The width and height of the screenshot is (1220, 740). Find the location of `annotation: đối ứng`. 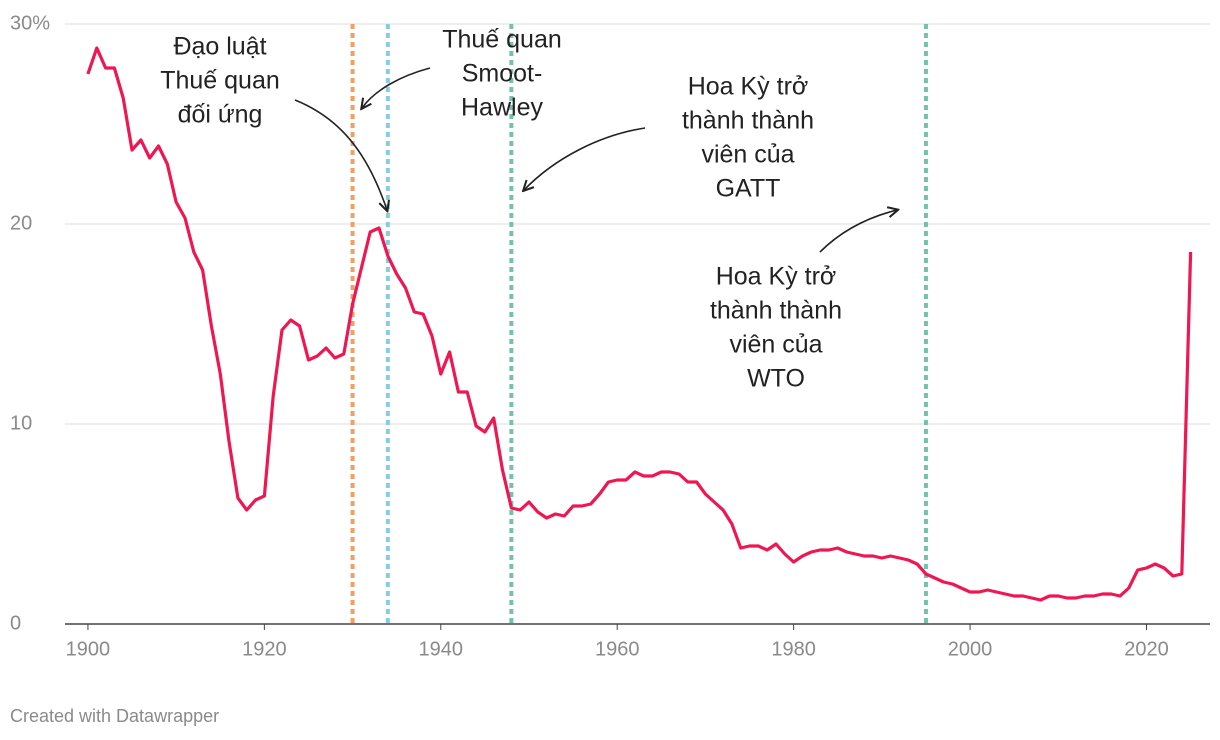

annotation: đối ứng is located at coordinates (220, 115).